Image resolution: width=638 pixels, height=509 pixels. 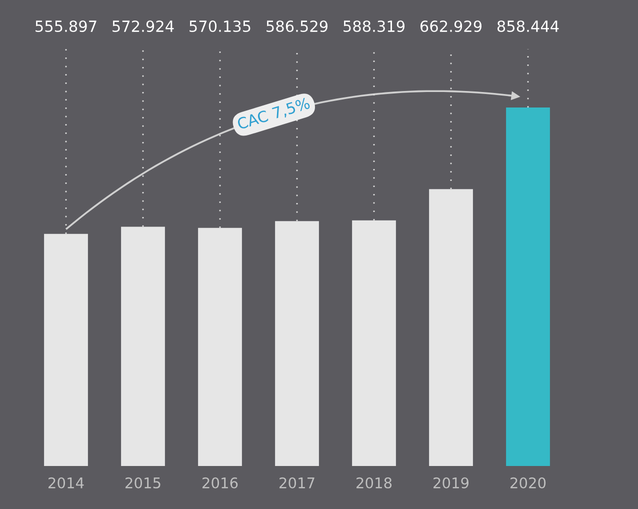 I want to click on data-label: 570.135, so click(x=220, y=26).